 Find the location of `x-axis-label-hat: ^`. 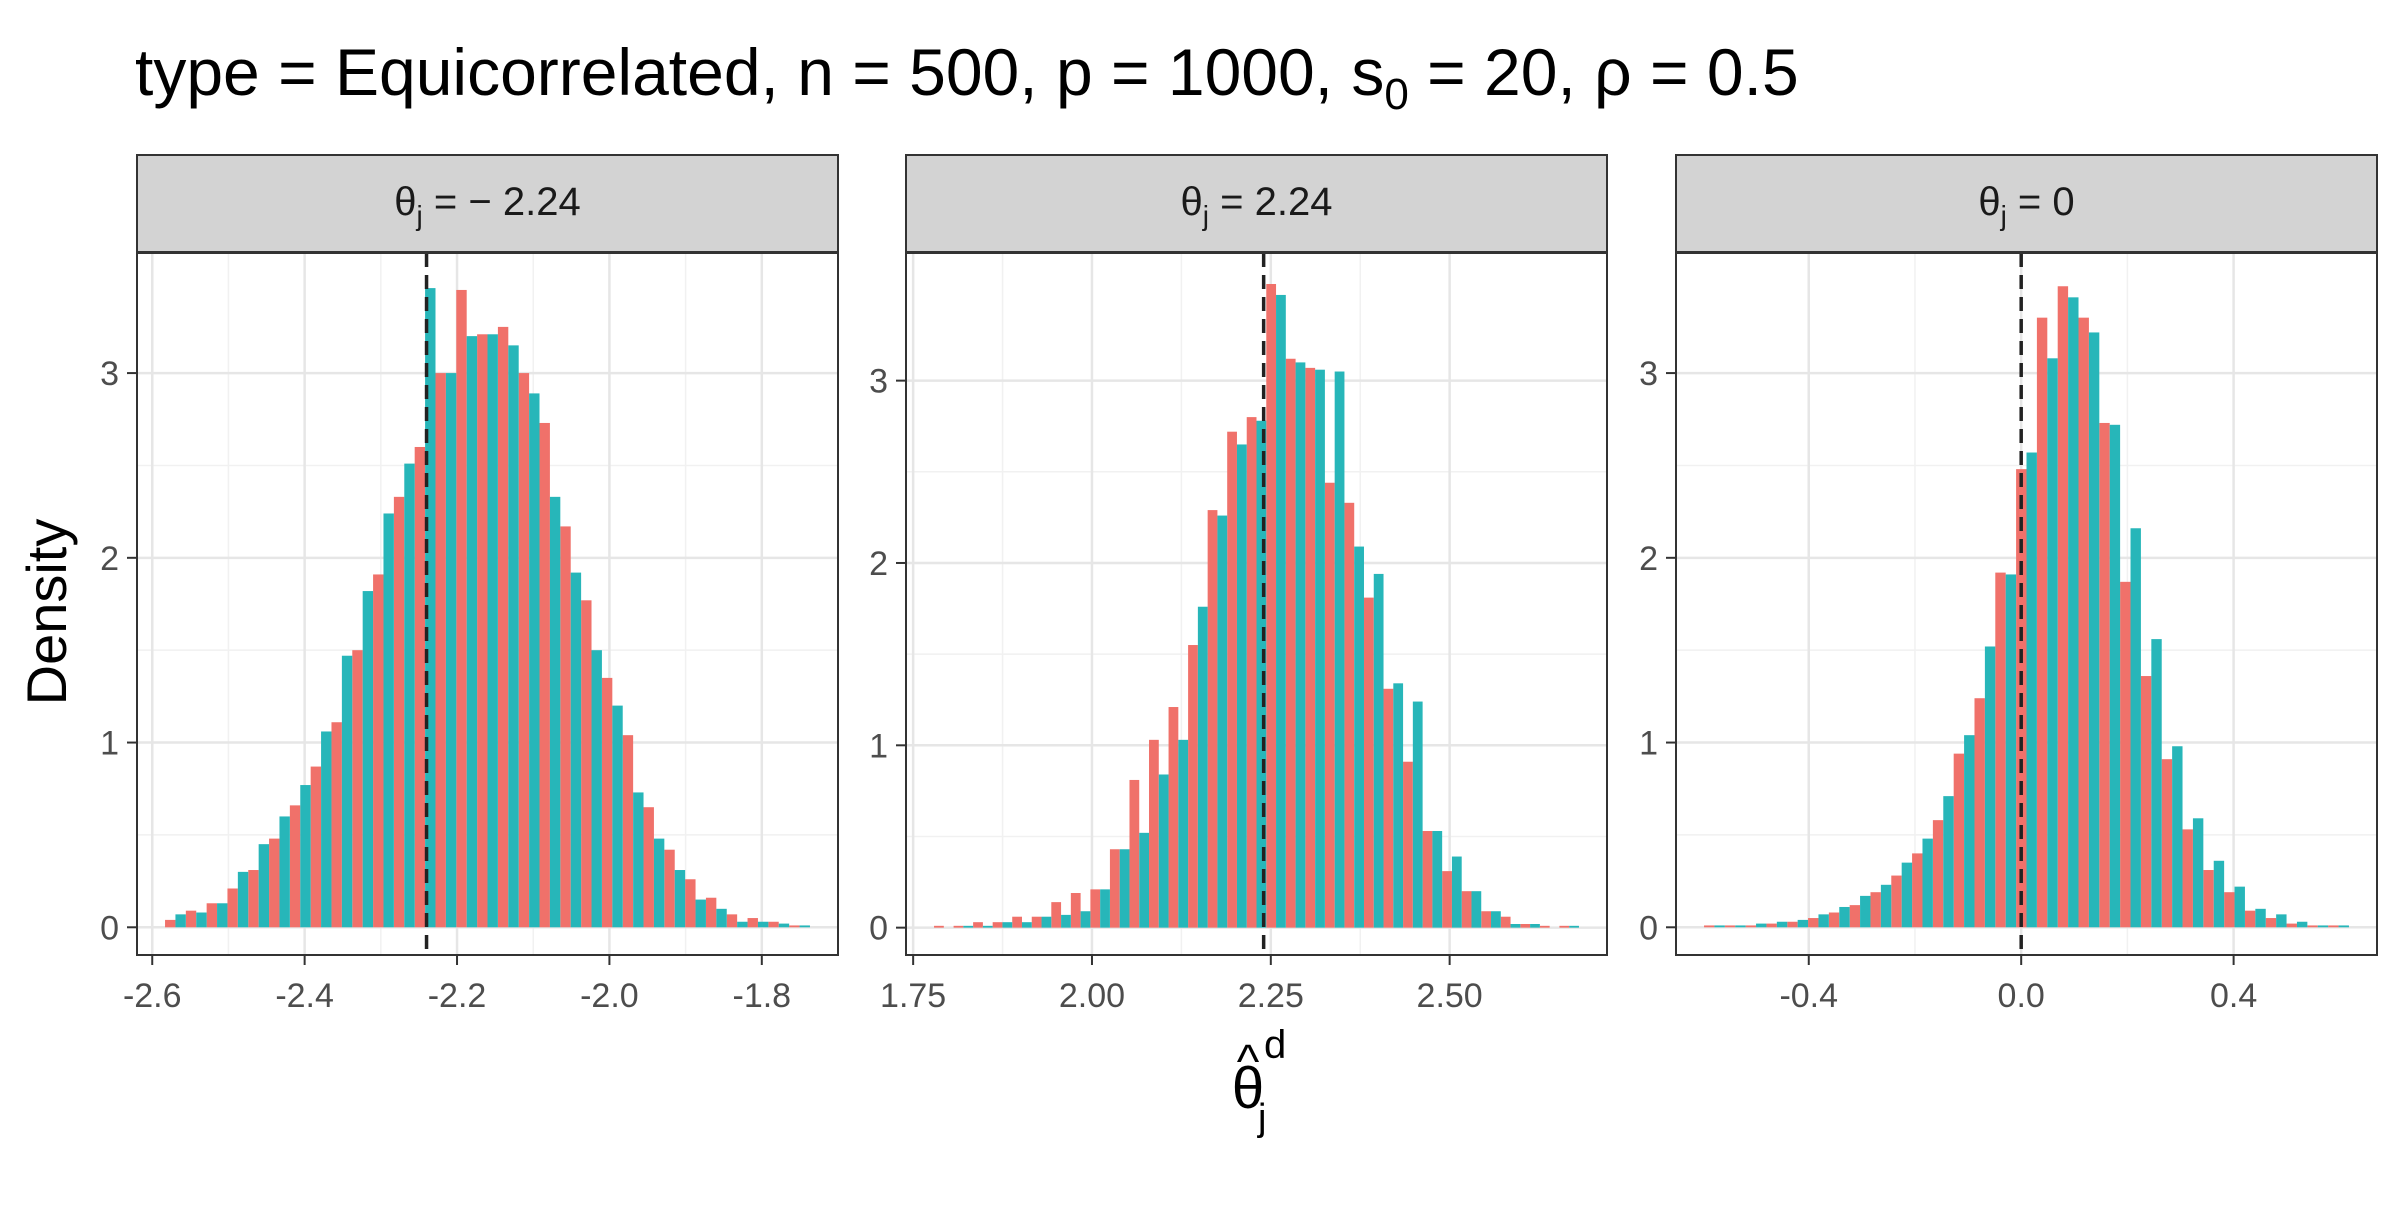

x-axis-label-hat: ^ is located at coordinates (1248, 1062).